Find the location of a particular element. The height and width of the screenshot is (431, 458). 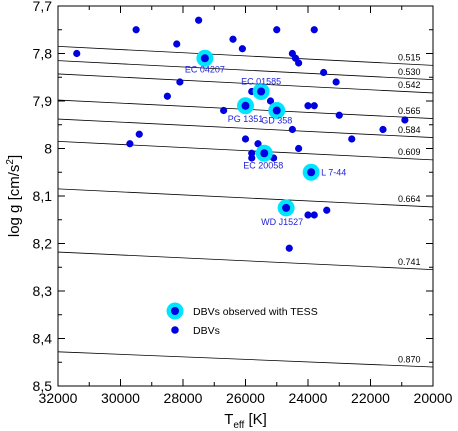

y-tick-label: 8 is located at coordinates (48, 149).